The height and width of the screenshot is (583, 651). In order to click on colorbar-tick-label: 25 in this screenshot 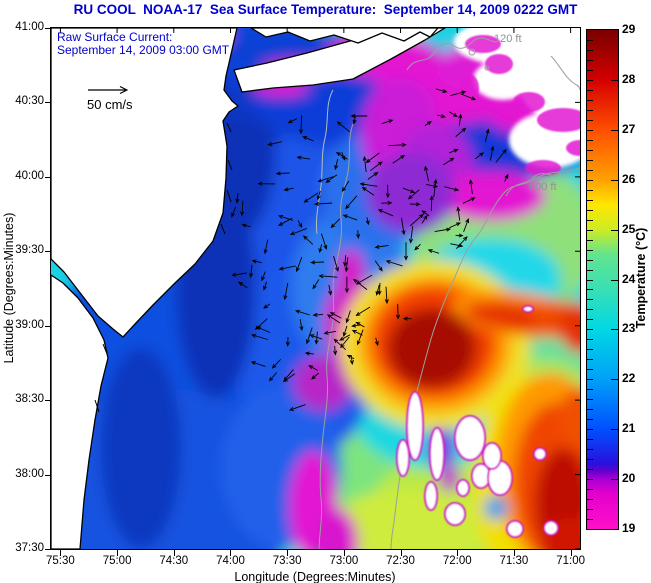, I will do `click(629, 228)`.